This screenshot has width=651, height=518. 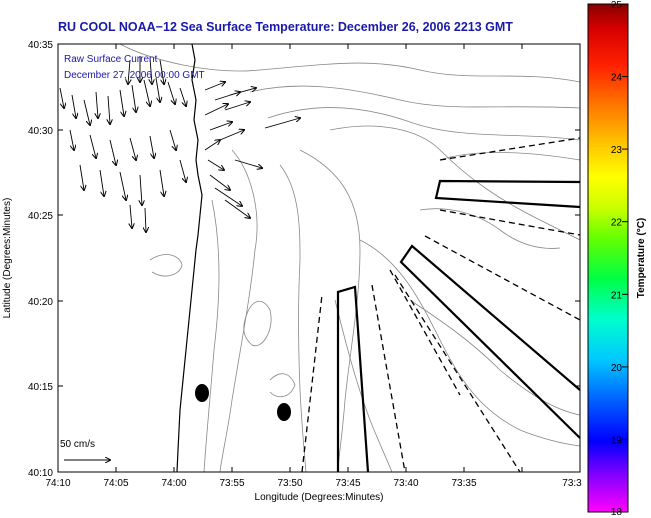 What do you see at coordinates (617, 512) in the screenshot?
I see `colorbar-tick-label: 18` at bounding box center [617, 512].